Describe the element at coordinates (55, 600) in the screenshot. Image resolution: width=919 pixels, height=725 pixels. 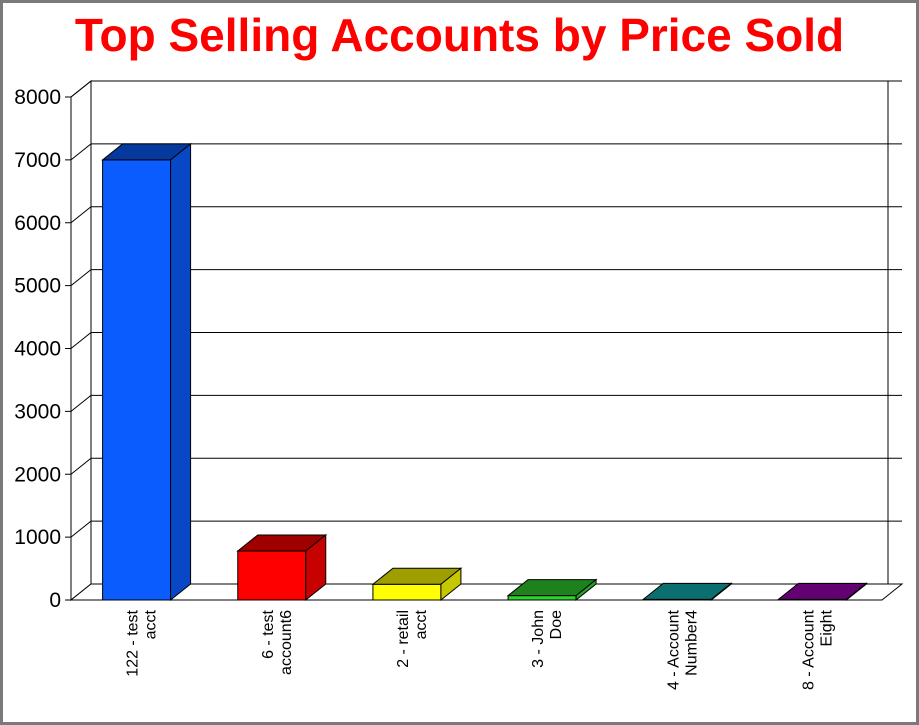
I see `y-tick-label: 0` at that location.